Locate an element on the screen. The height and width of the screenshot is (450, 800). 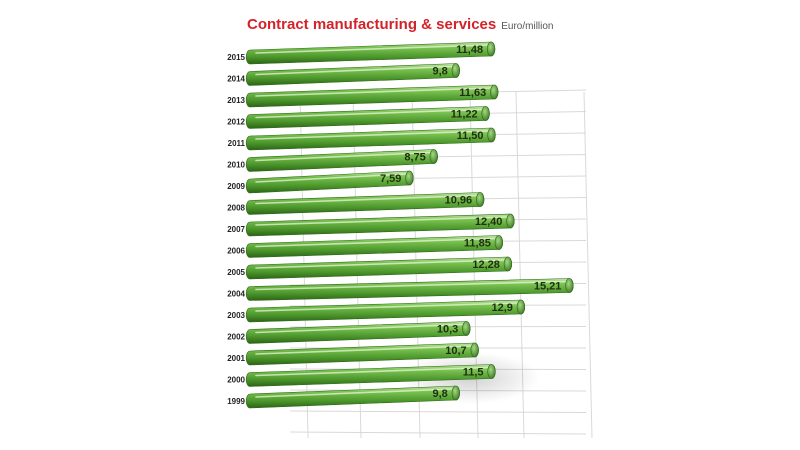
value-label: 12,40 is located at coordinates (489, 222).